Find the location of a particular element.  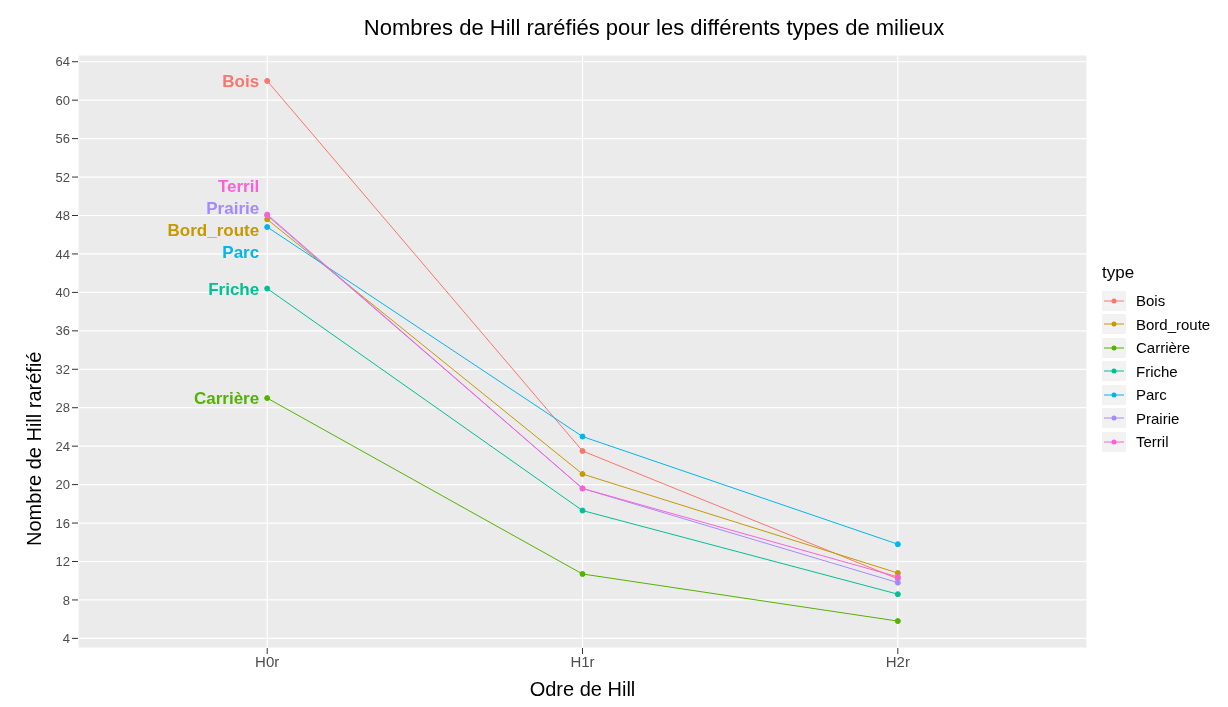

legend-title: type is located at coordinates (1119, 273).